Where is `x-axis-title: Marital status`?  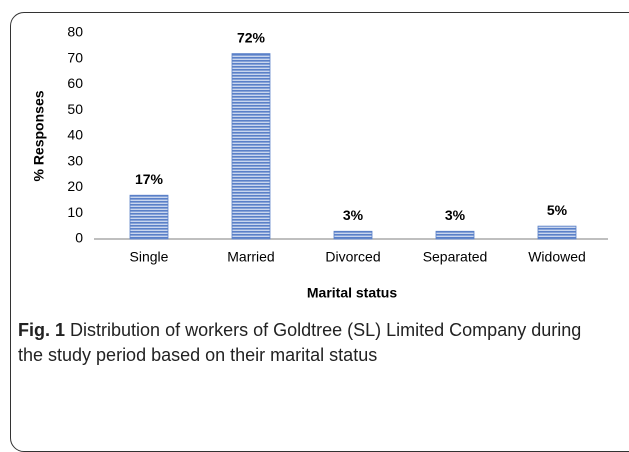
x-axis-title: Marital status is located at coordinates (352, 293).